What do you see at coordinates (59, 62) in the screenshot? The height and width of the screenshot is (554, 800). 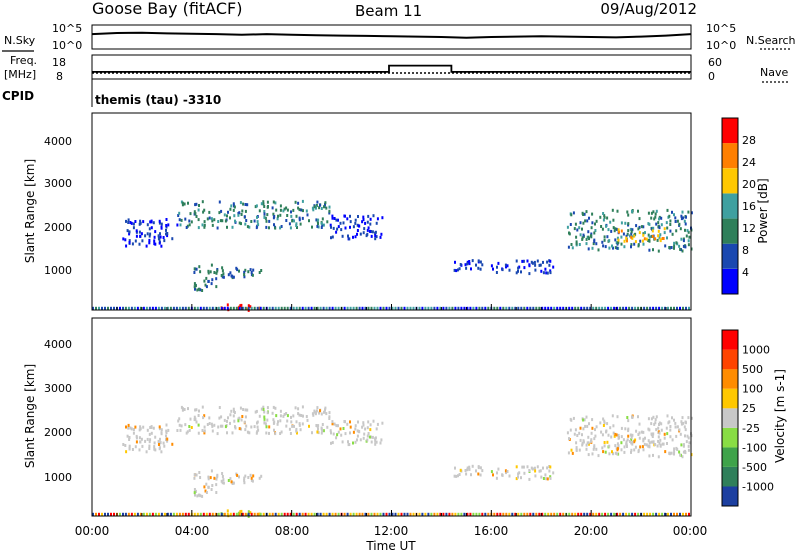 I see `freq-tick-top: 18` at bounding box center [59, 62].